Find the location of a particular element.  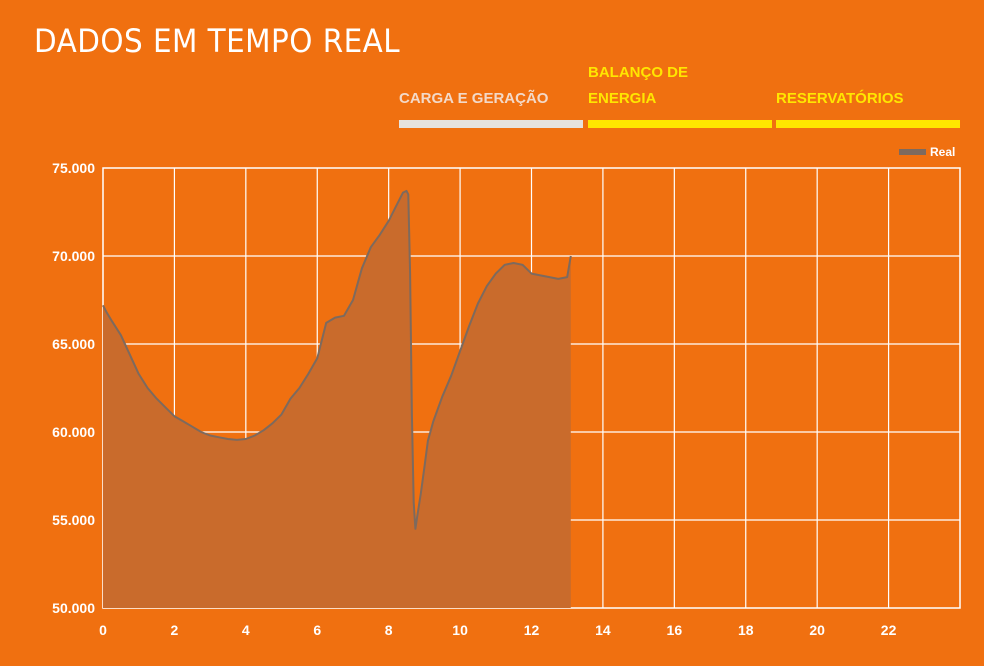

x-tick-label: 12 is located at coordinates (532, 630).